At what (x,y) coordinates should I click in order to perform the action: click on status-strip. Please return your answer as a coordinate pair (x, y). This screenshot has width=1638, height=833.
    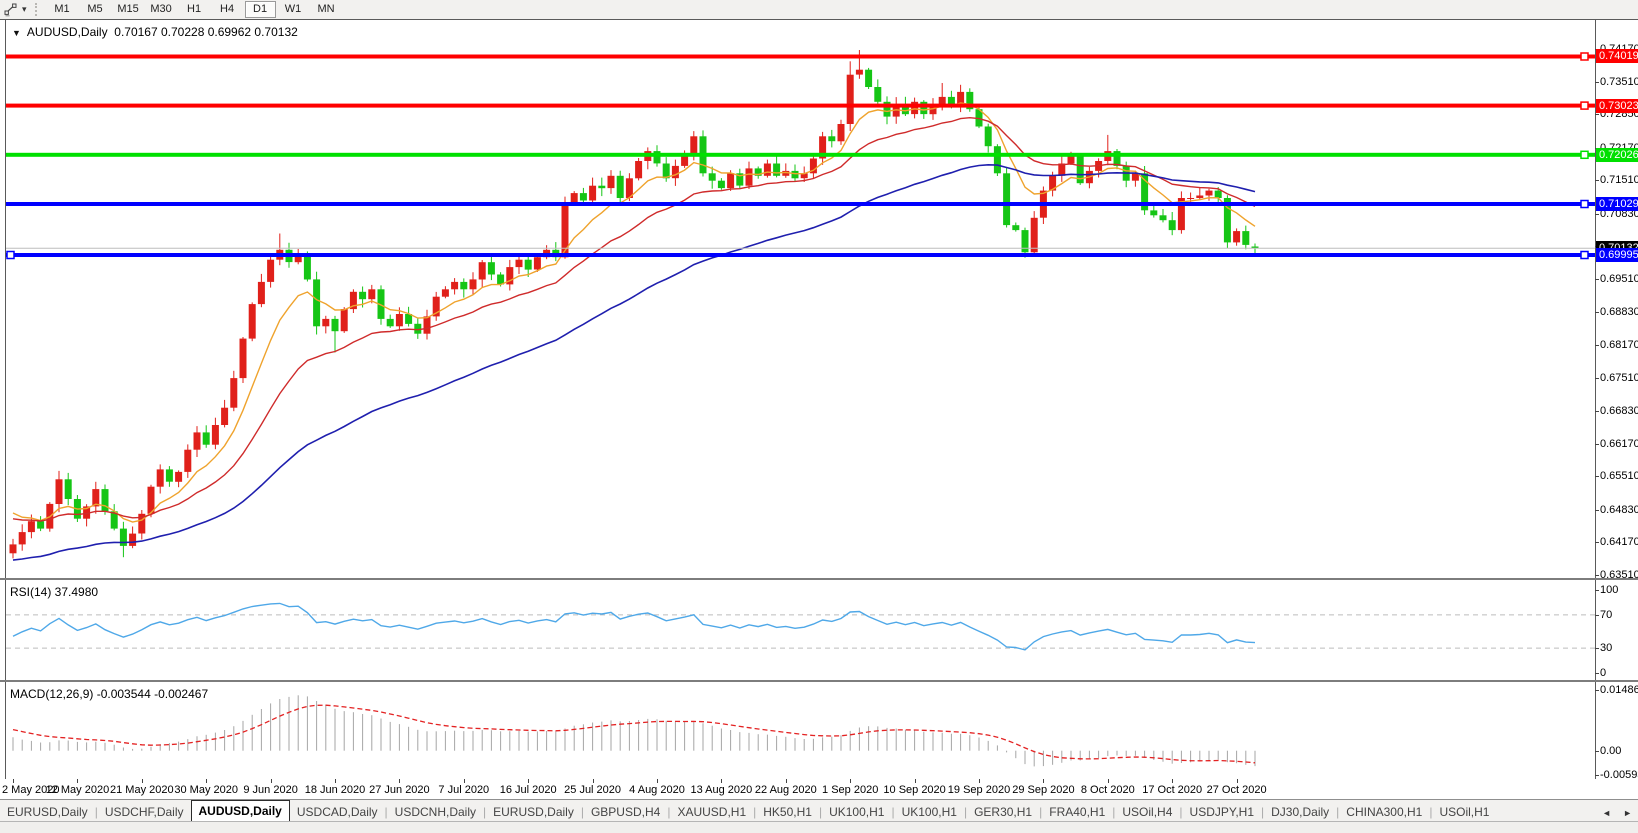
    Looking at the image, I should click on (819, 827).